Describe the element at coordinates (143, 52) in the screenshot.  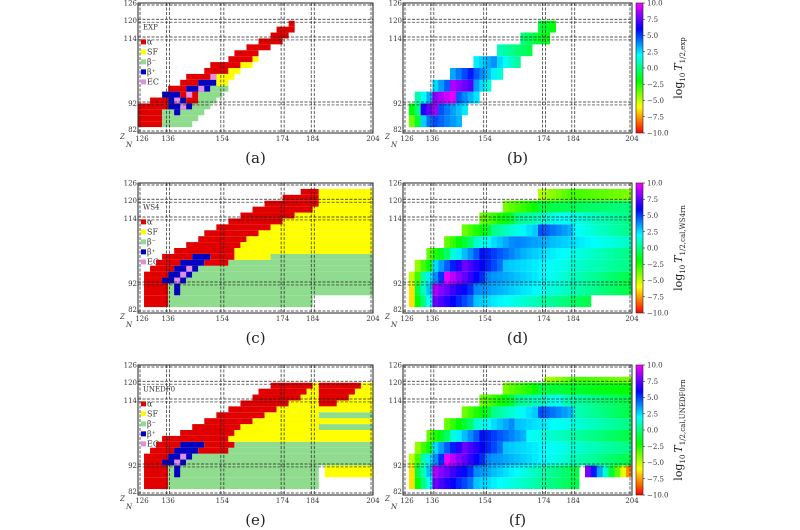
I see `legend-swatch-SF` at that location.